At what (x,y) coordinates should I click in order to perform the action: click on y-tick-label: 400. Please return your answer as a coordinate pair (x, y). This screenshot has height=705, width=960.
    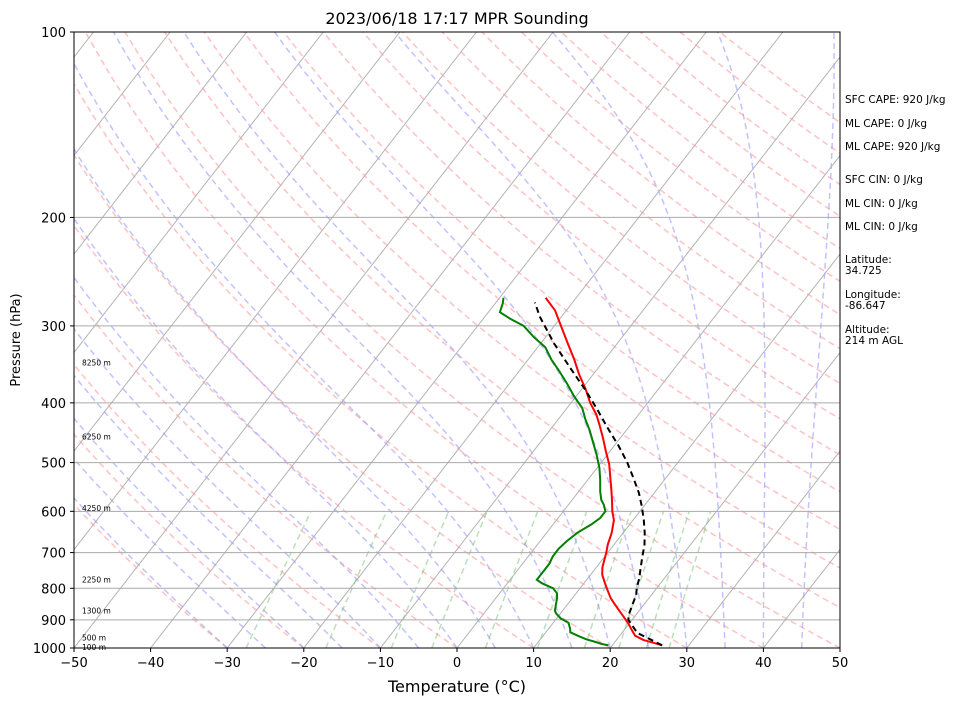
    Looking at the image, I should click on (53, 404).